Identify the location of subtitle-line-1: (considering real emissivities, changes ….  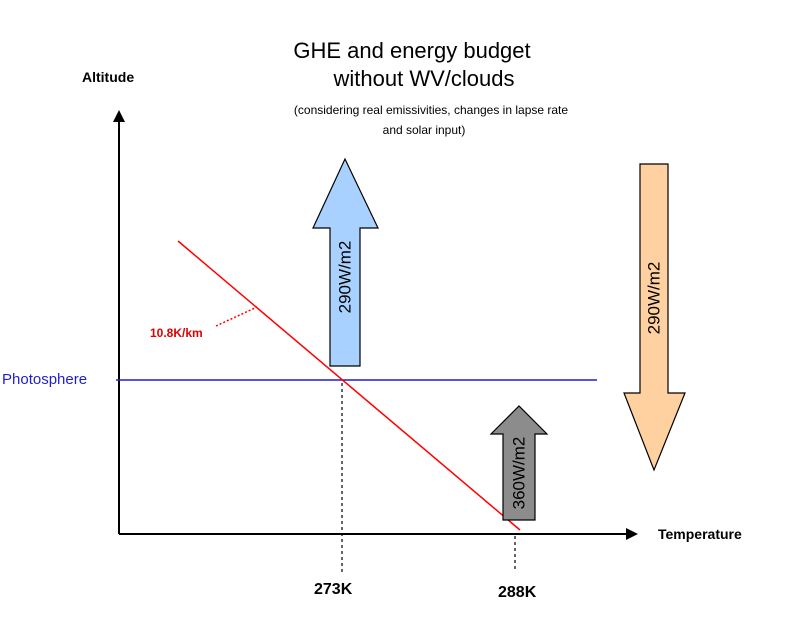
(431, 110).